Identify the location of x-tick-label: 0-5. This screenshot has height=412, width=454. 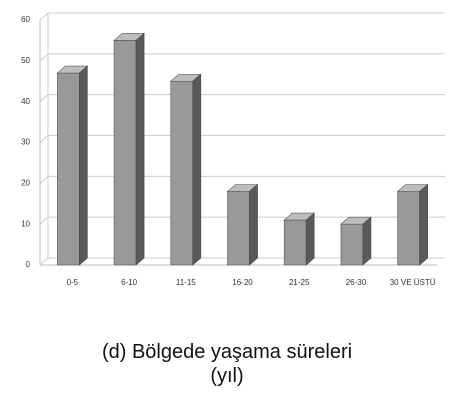
(73, 282).